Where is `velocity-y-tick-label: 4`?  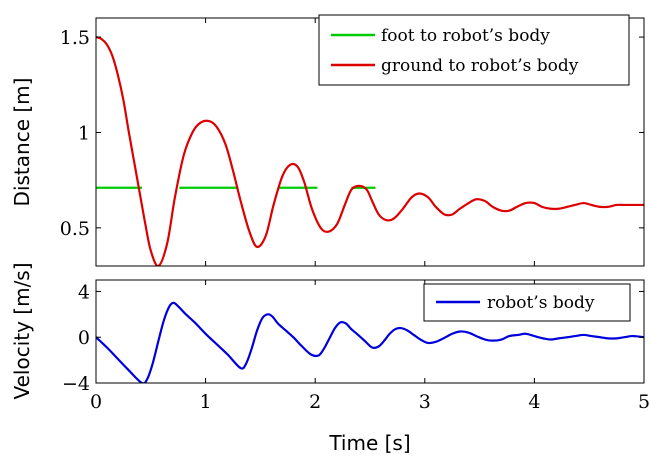 velocity-y-tick-label: 4 is located at coordinates (84, 292).